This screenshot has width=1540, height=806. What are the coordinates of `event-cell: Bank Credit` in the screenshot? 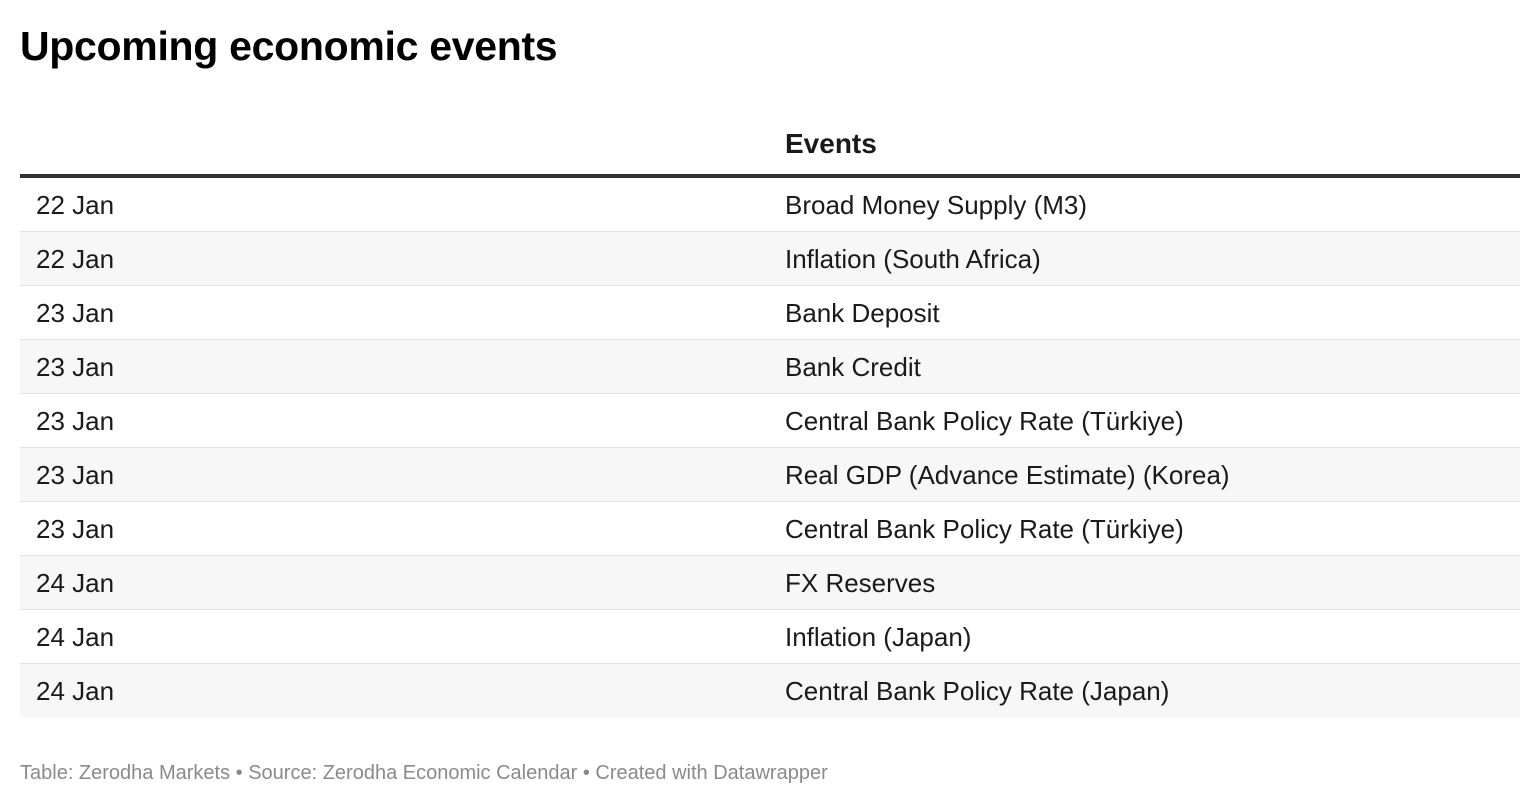 It's located at (853, 367).